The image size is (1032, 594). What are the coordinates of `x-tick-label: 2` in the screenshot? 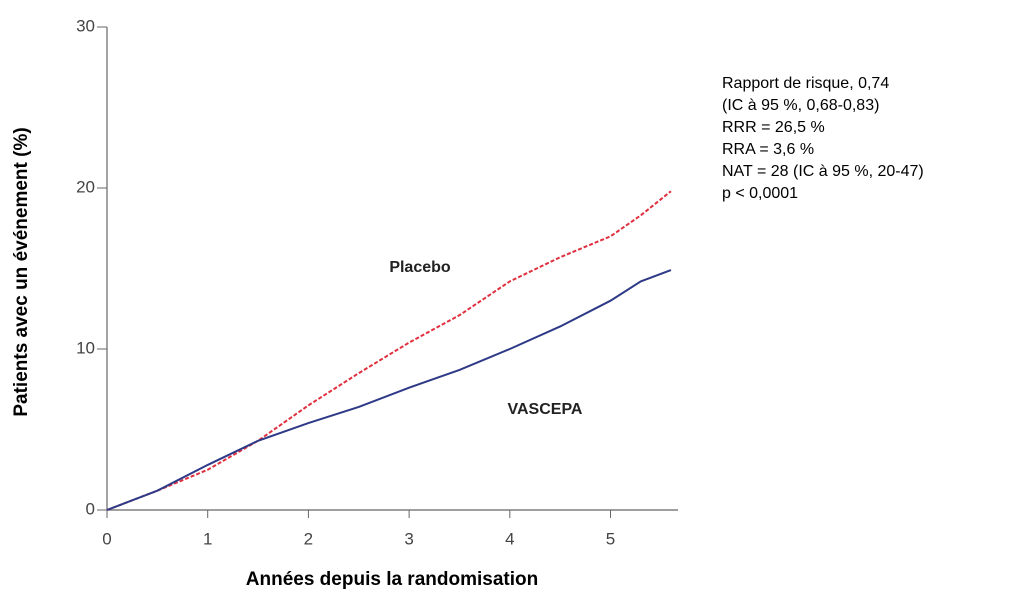 It's located at (308, 538).